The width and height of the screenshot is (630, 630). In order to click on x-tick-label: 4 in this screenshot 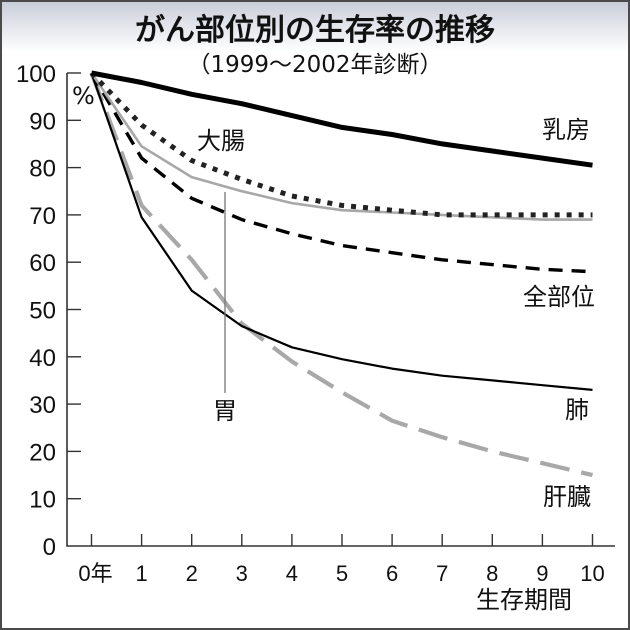, I will do `click(292, 573)`.